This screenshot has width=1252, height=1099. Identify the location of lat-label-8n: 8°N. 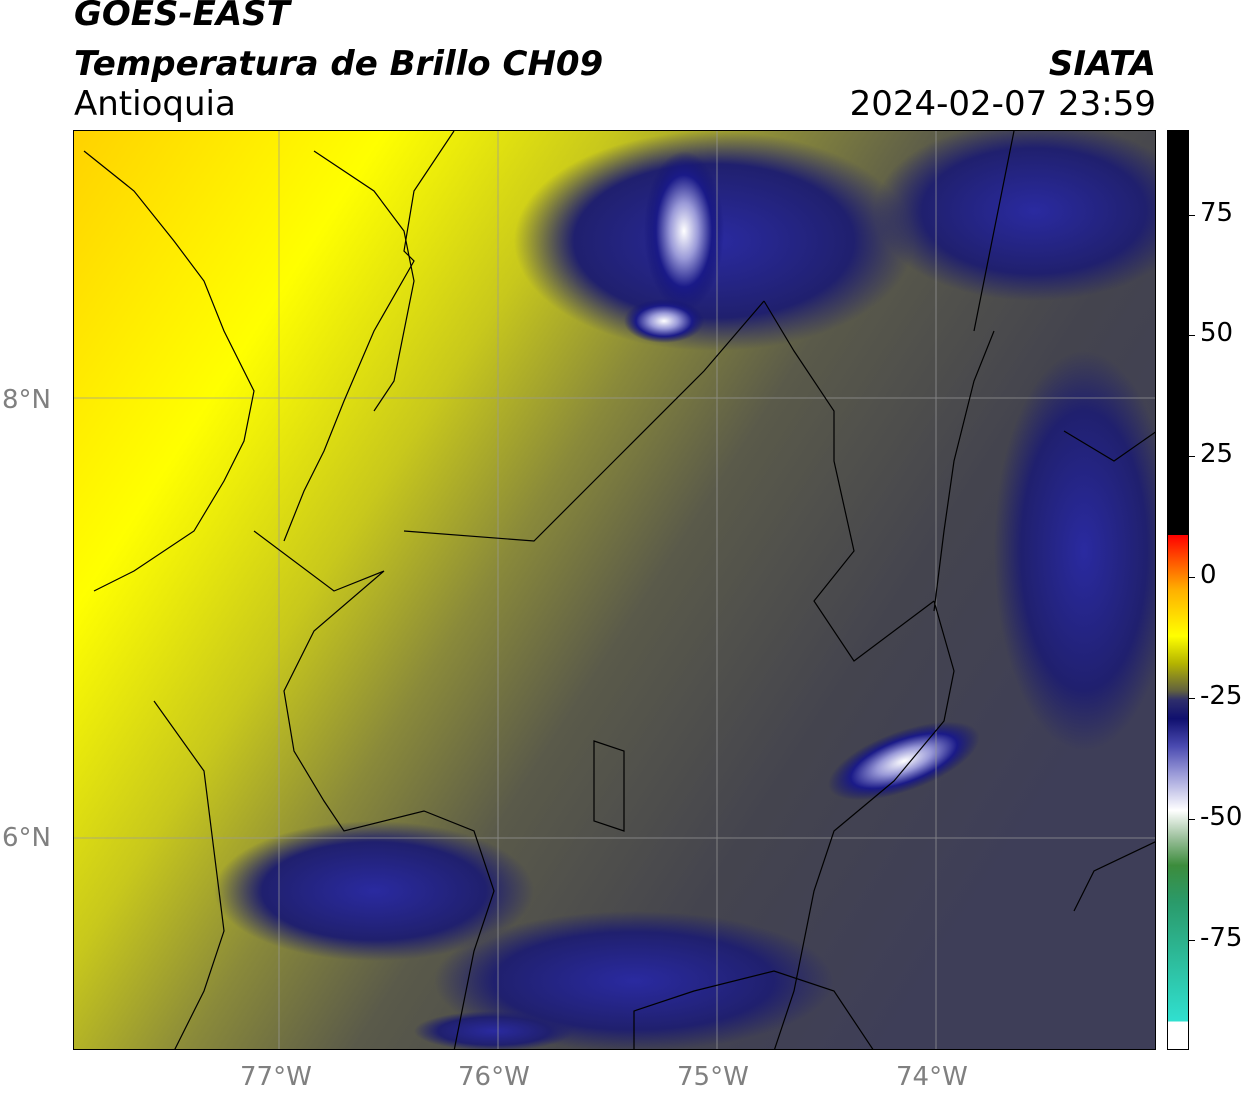
(26, 400).